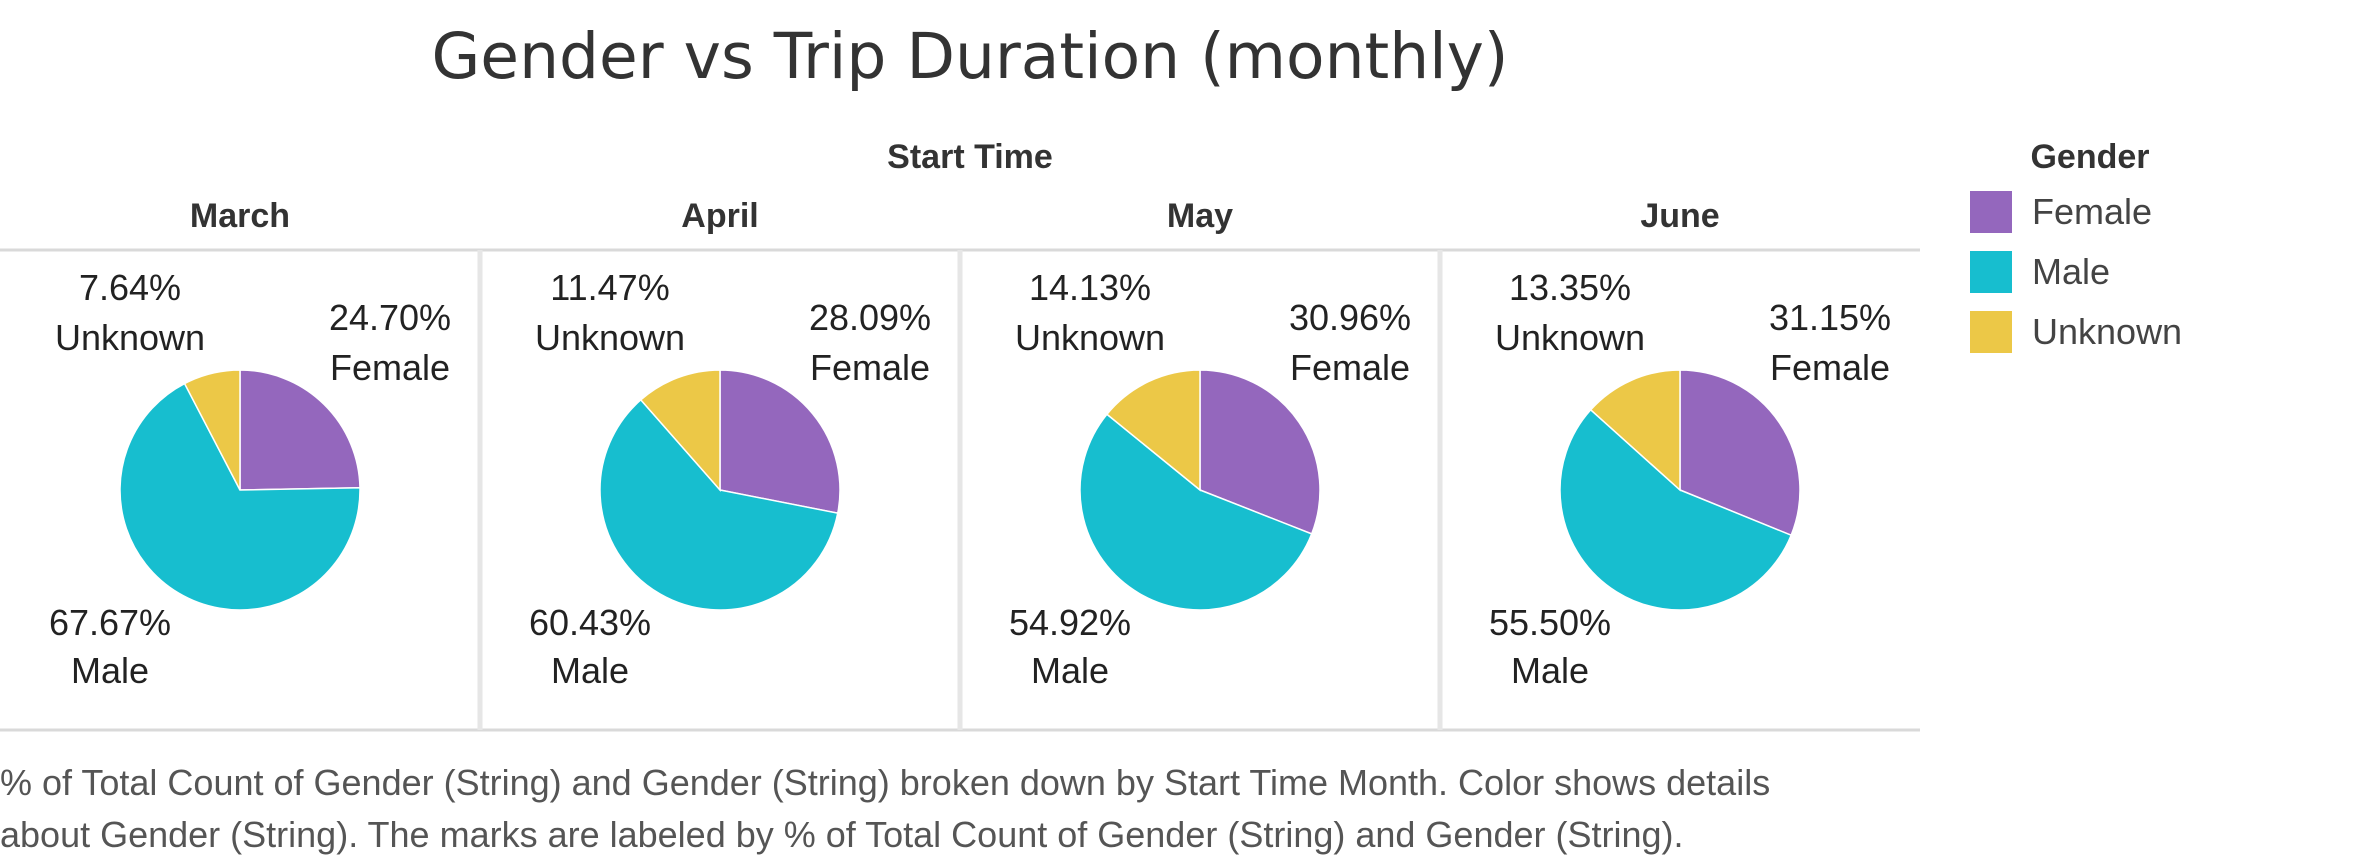 The height and width of the screenshot is (861, 2376). Describe the element at coordinates (2090, 157) in the screenshot. I see `legend-title: Gender` at that location.